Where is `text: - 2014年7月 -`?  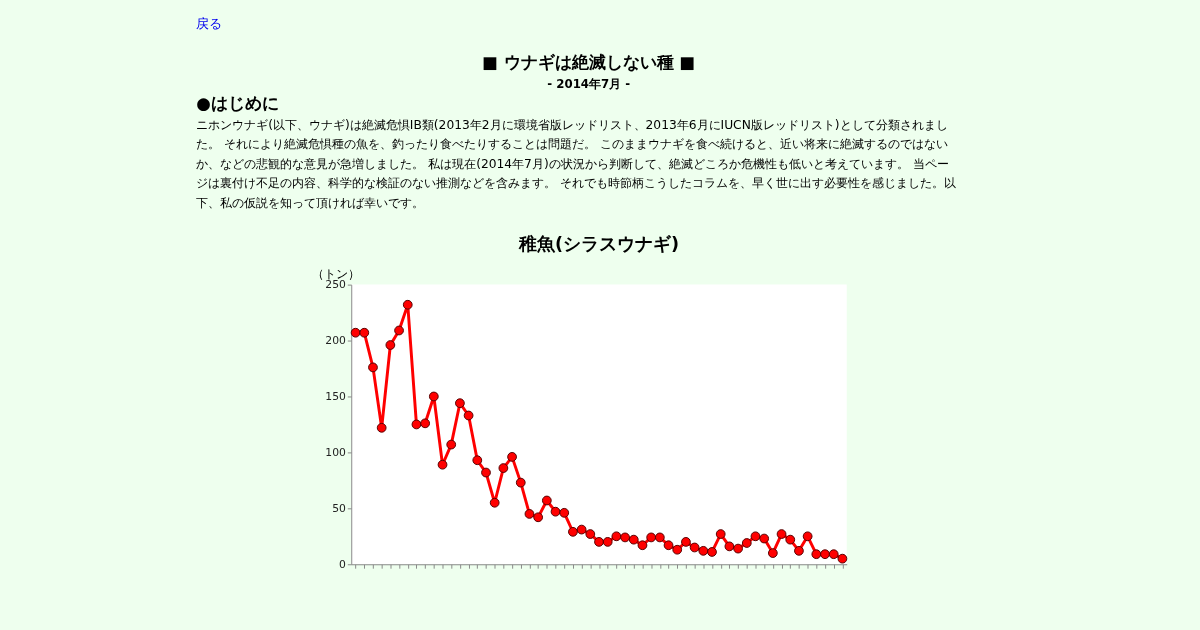
text: - 2014年7月 - is located at coordinates (589, 84).